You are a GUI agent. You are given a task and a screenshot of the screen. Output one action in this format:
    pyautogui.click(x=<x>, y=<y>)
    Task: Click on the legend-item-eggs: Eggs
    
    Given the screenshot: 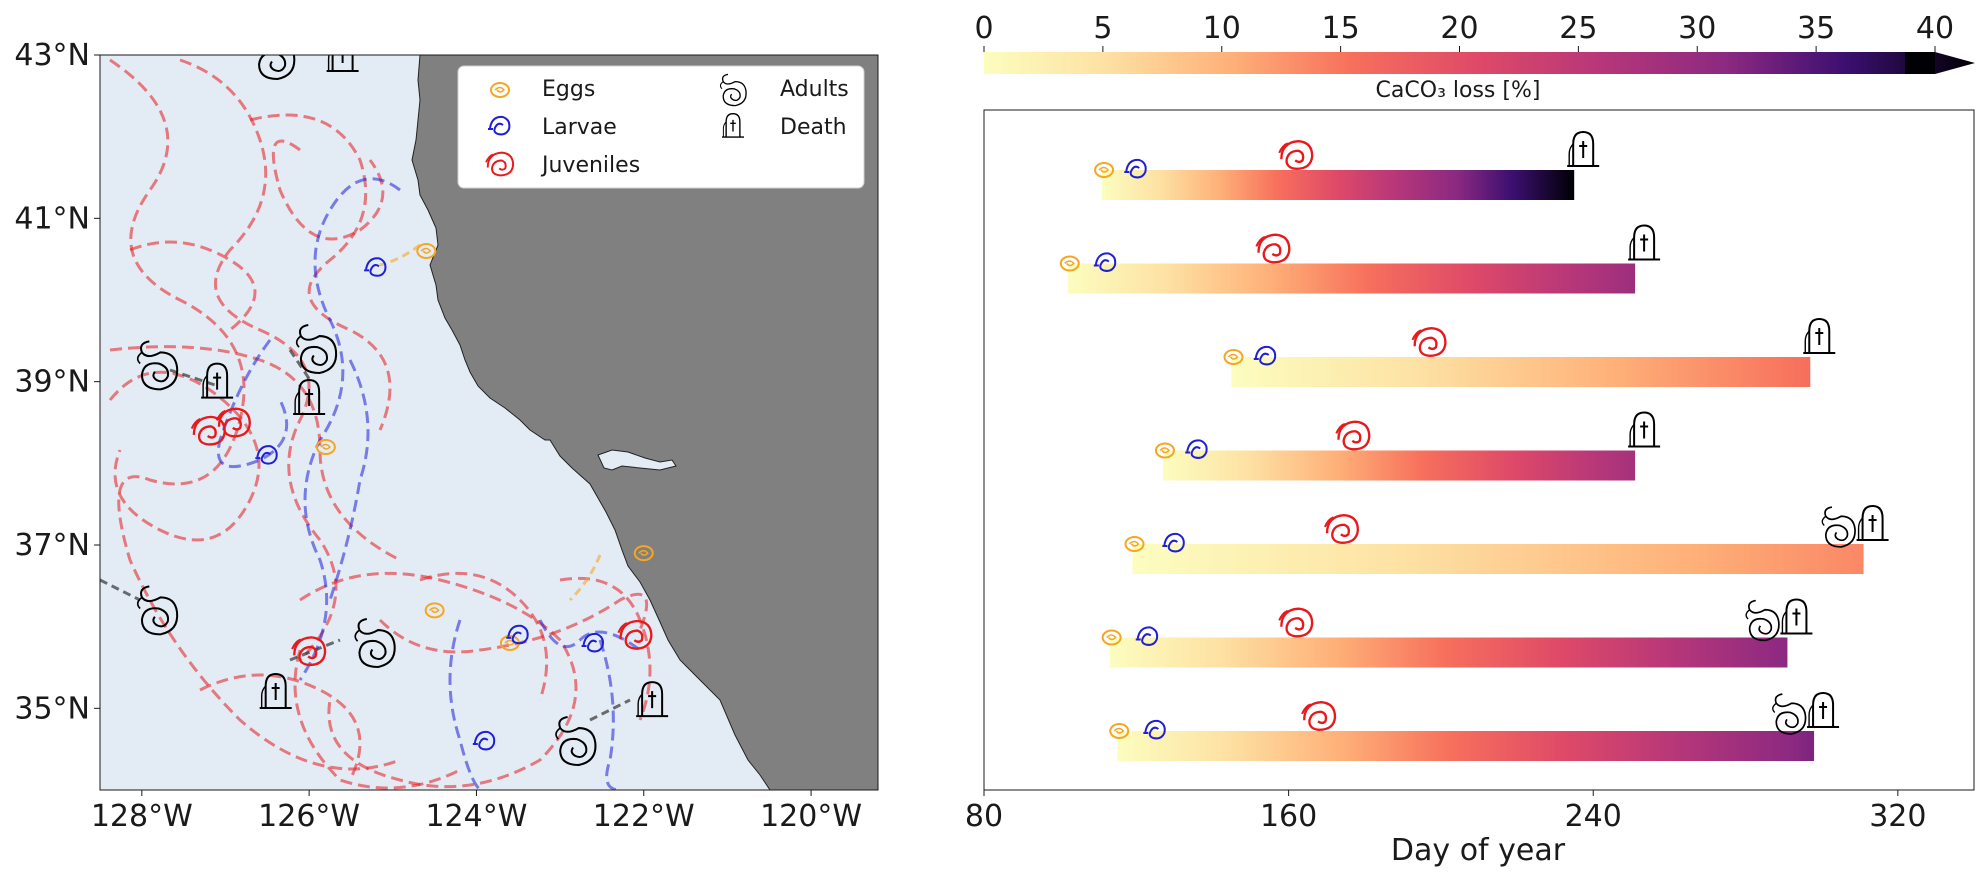 What is the action you would take?
    pyautogui.click(x=542, y=89)
    